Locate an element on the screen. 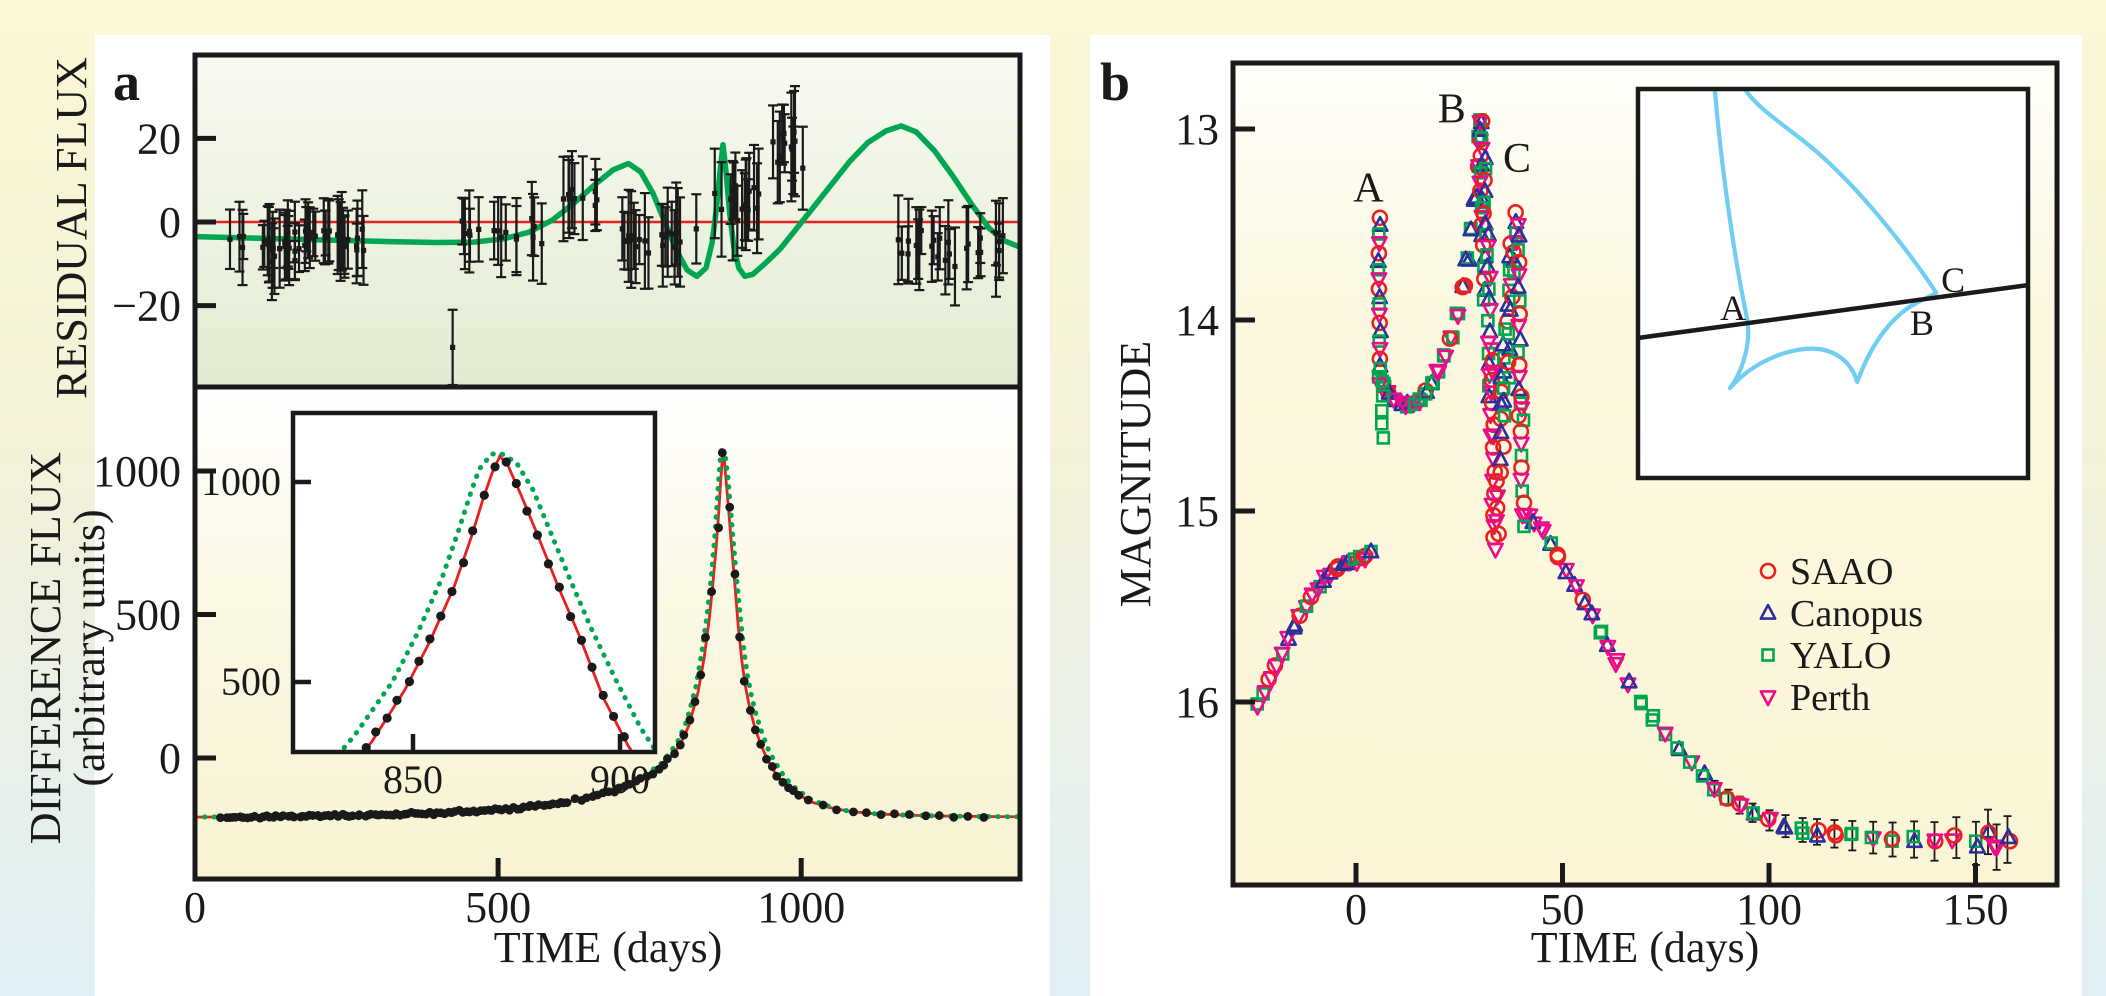 This screenshot has width=2106, height=996. residual-points is located at coordinates (616, 236).